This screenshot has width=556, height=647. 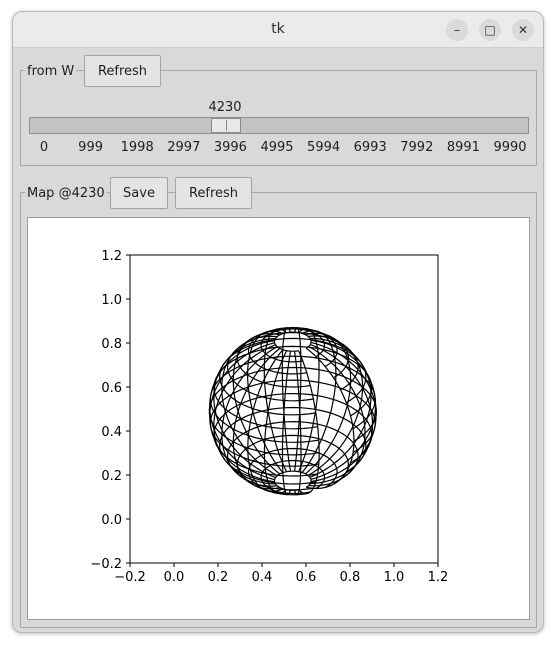 I want to click on slider-thumb, so click(x=226, y=125).